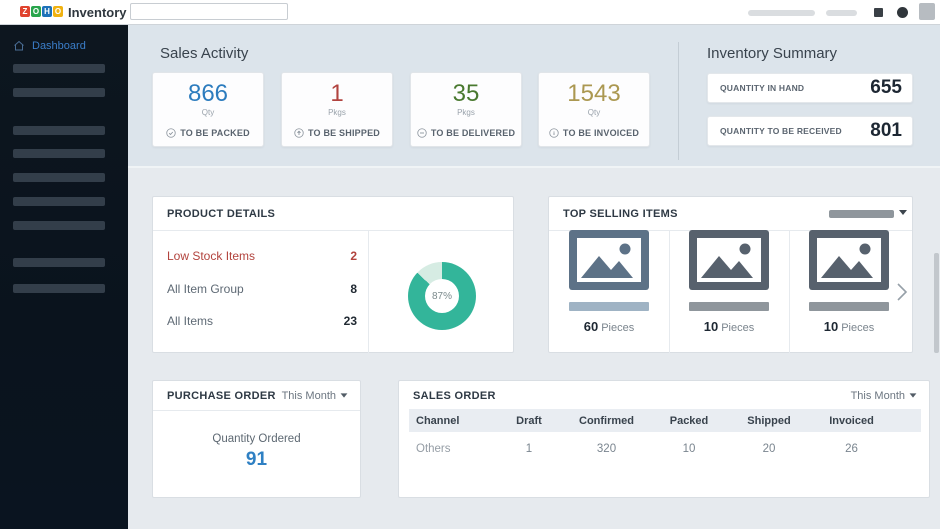 This screenshot has width=940, height=529. I want to click on item-qty: 10, so click(831, 326).